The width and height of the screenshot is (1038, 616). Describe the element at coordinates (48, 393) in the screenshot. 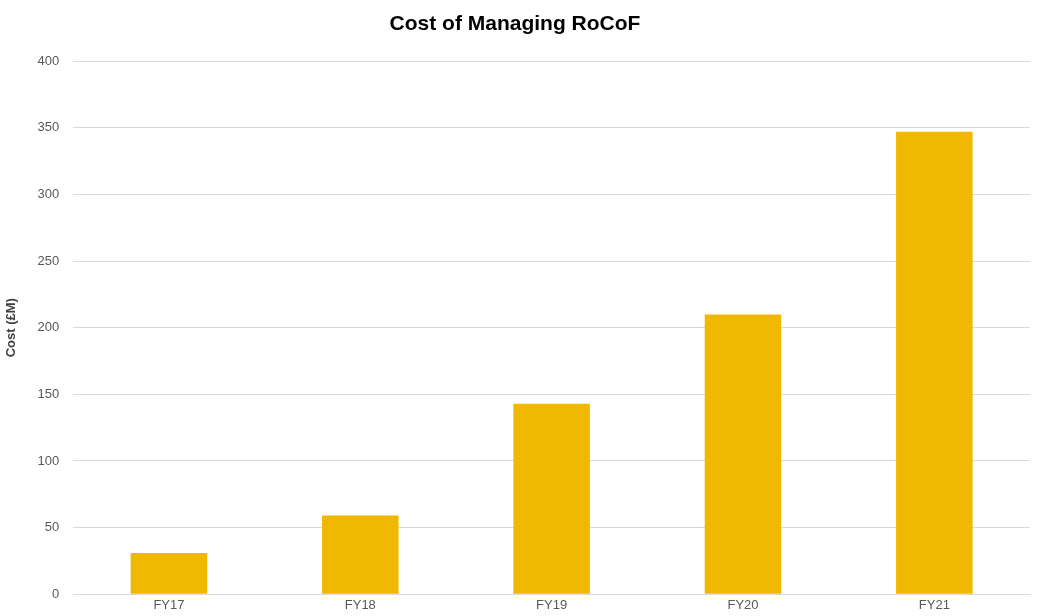

I see `y-tick-label: 150` at that location.